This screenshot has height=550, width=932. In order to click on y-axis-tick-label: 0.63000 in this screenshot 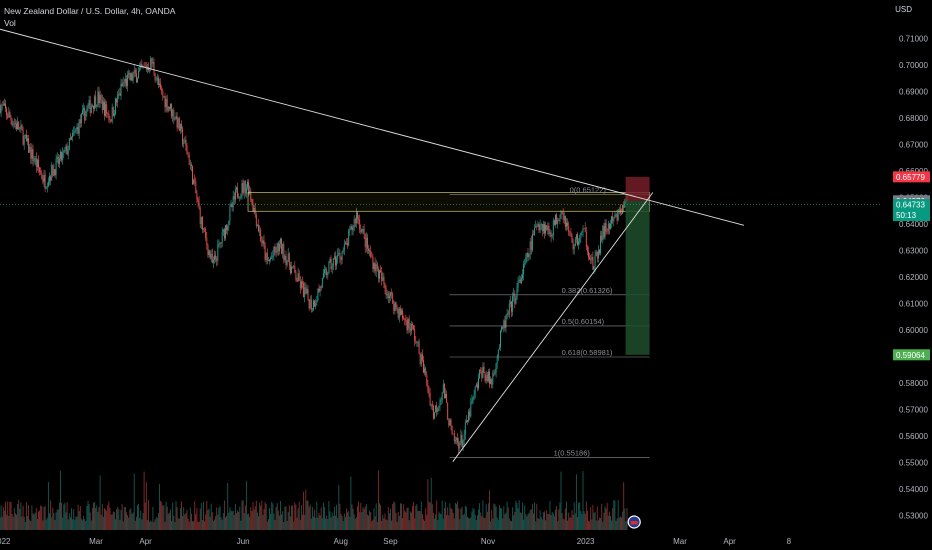, I will do `click(913, 251)`.